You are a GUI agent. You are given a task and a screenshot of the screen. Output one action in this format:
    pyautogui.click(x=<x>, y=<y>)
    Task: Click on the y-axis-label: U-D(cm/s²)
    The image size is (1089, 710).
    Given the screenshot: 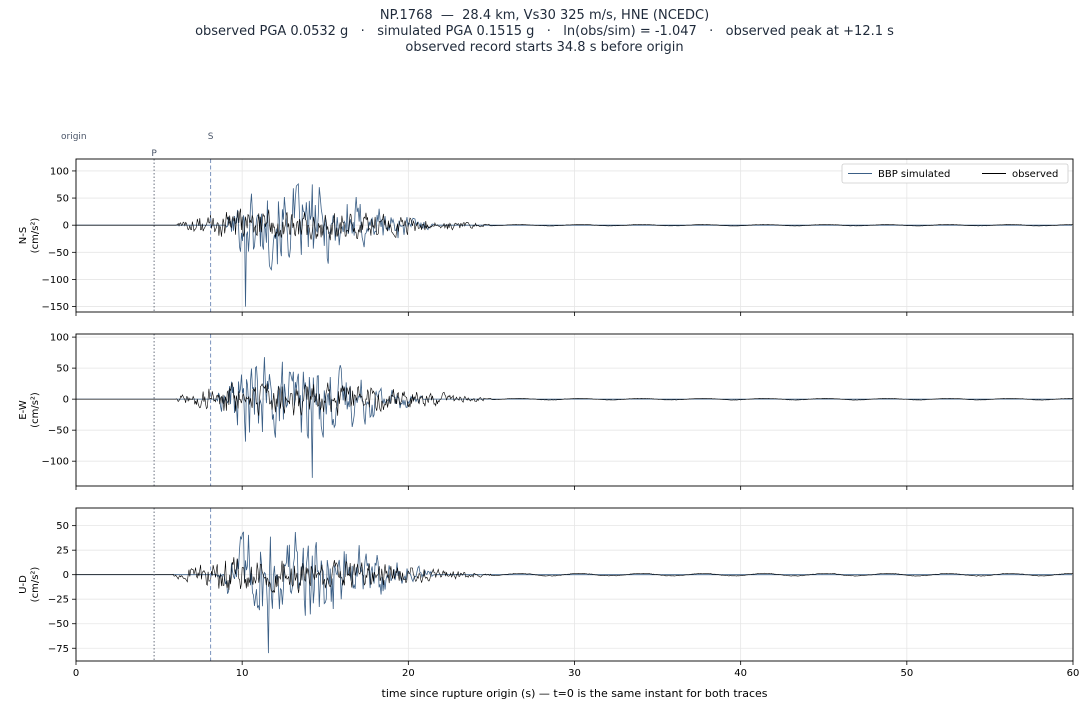 What is the action you would take?
    pyautogui.click(x=29, y=585)
    